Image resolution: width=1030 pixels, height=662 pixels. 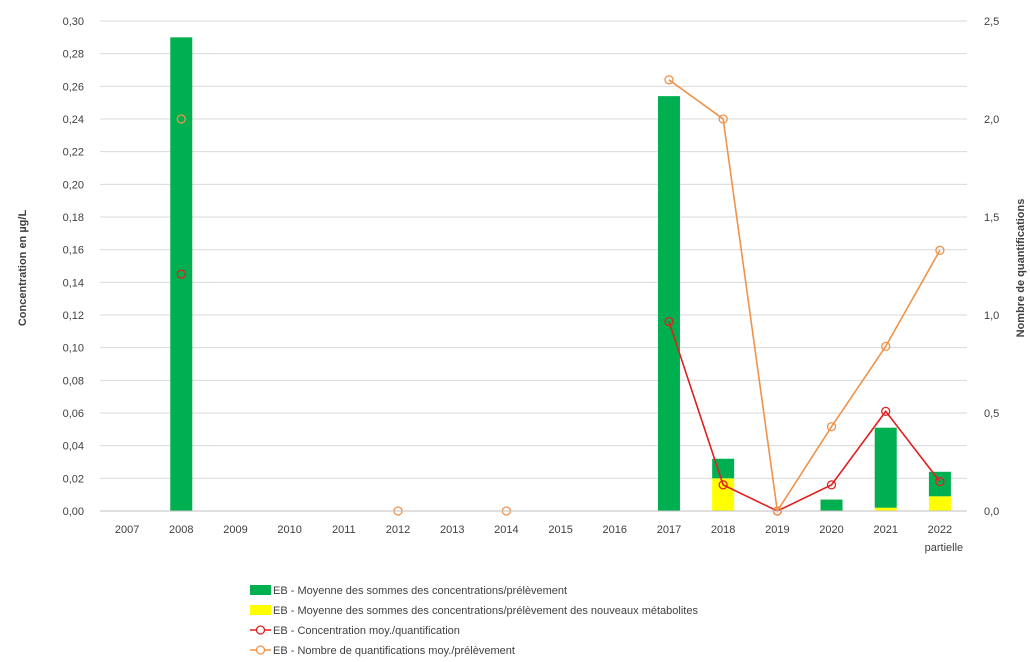 I want to click on y-tick-label: 0,04, so click(x=73, y=447).